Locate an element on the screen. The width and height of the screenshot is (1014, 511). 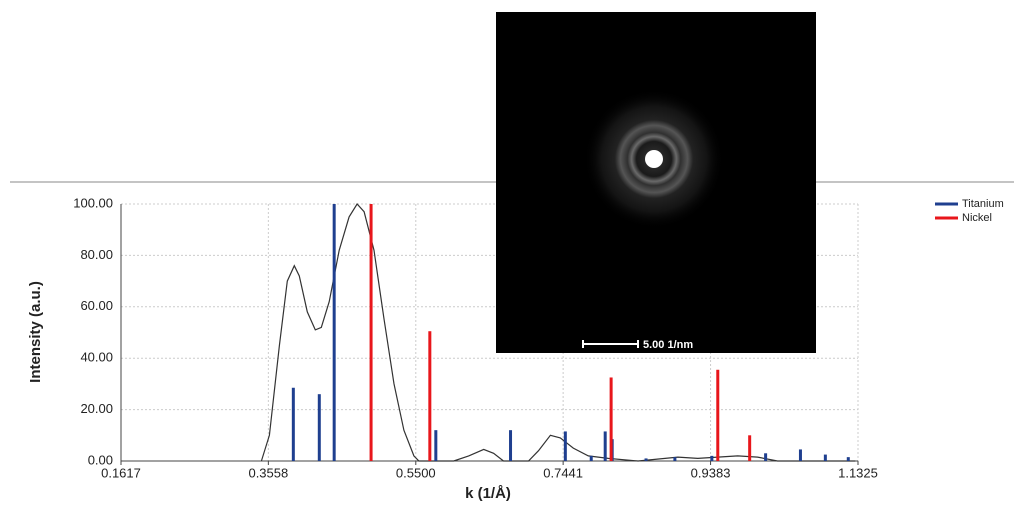
x-tick-label: 0.9383 is located at coordinates (711, 472).